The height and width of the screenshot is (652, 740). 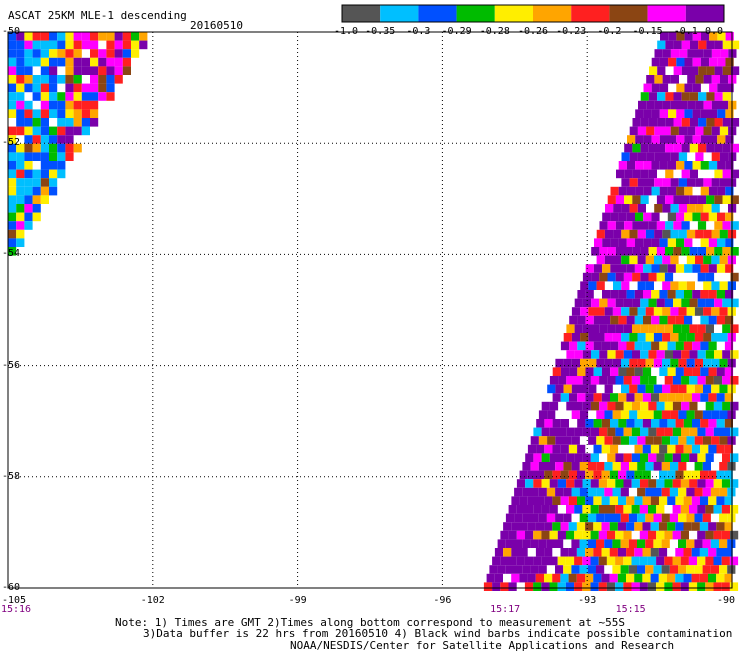 I want to click on colorbar-label: -0.3, so click(x=418, y=31).